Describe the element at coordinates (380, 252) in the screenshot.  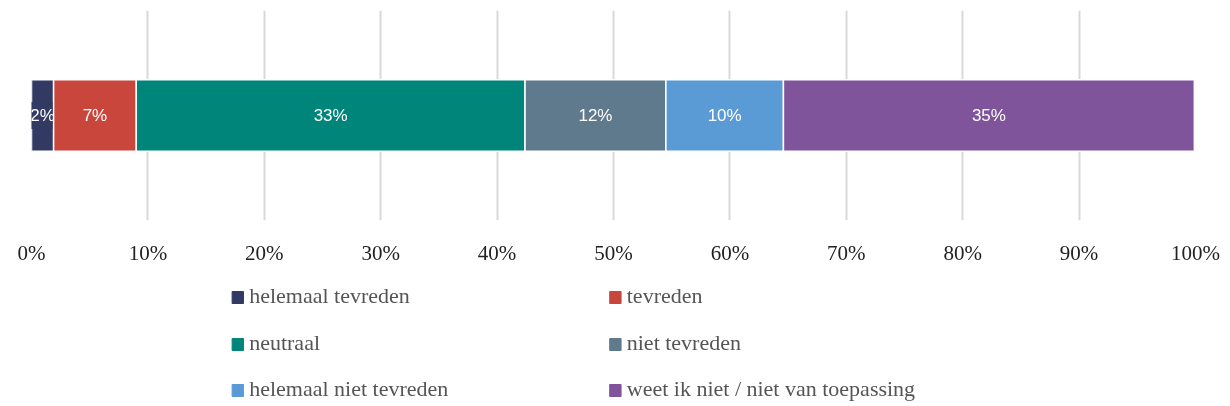
I see `x-tick-label: 30%` at that location.